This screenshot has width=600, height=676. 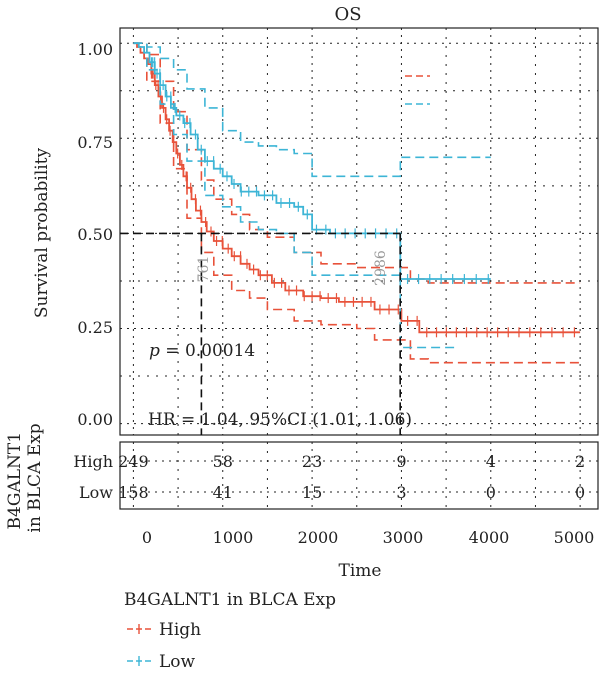 I want to click on legend-item-high: High, so click(x=164, y=630).